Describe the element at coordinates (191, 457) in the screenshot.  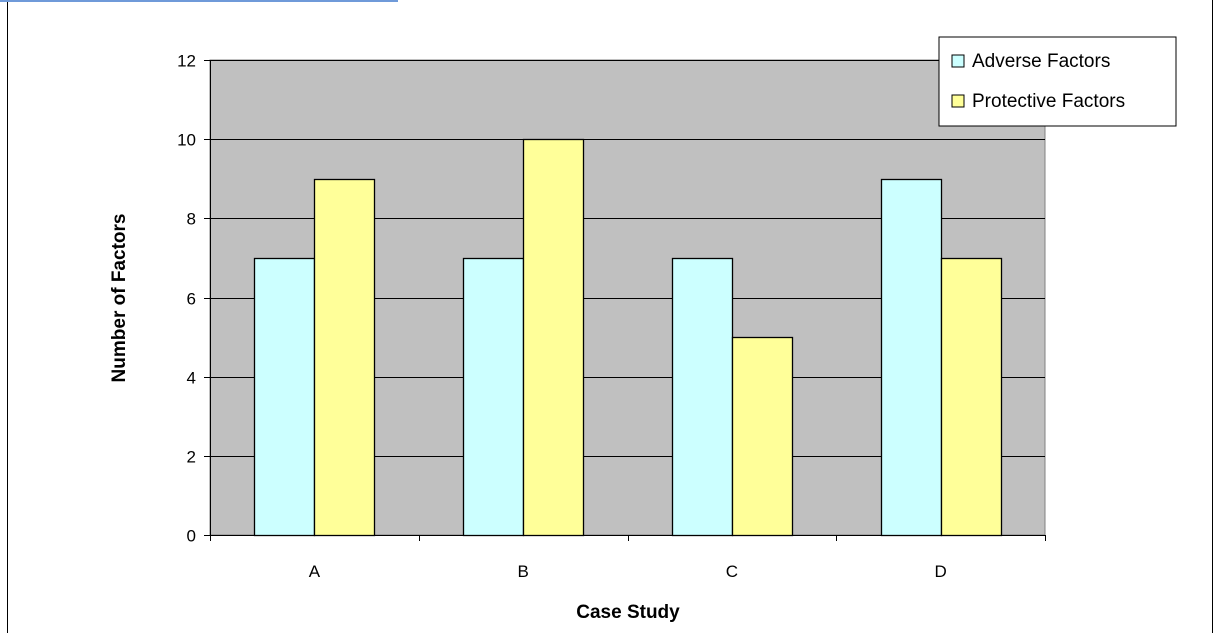
I see `y-tick-label: 2` at that location.